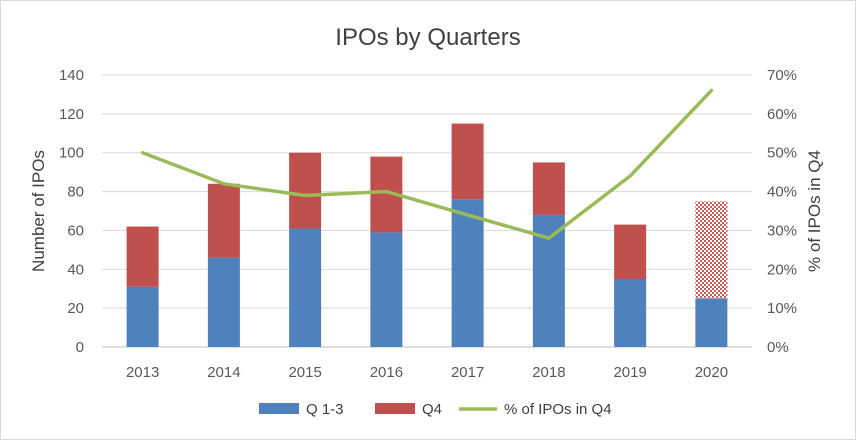 This screenshot has width=856, height=440. Describe the element at coordinates (814, 211) in the screenshot. I see `y2-axis-title: % of IPOs in Q4` at that location.